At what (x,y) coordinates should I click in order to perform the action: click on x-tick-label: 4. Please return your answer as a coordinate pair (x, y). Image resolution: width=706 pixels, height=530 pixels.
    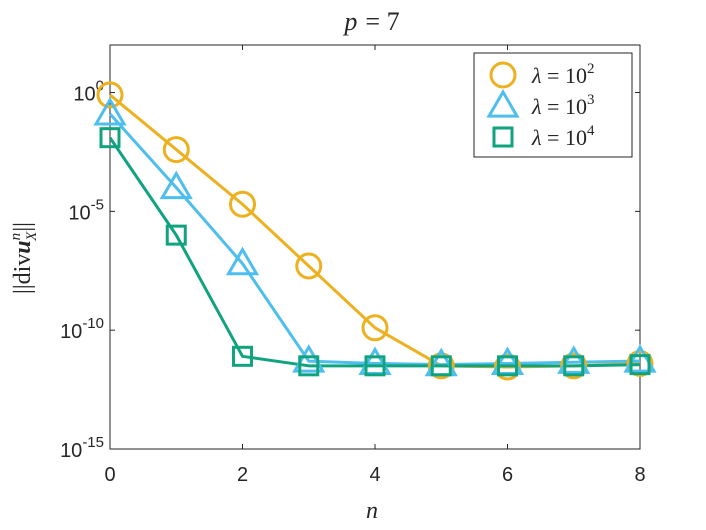
    Looking at the image, I should click on (374, 475).